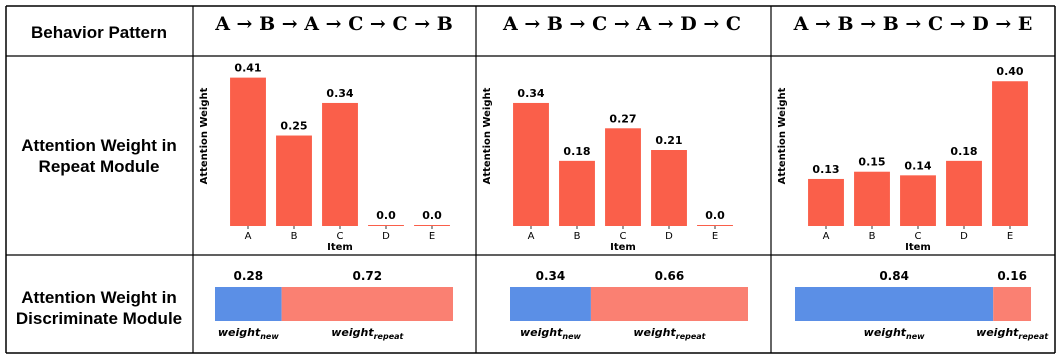 The height and width of the screenshot is (357, 1058). Describe the element at coordinates (99, 32) in the screenshot. I see `header-row-label: Behavior Pattern` at that location.